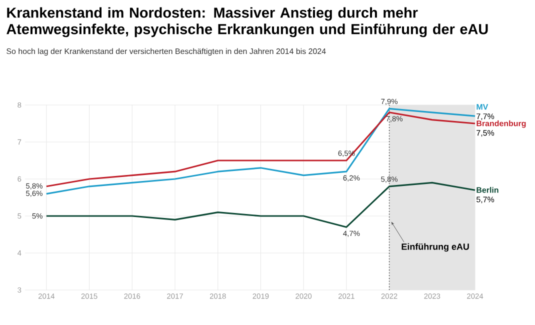 The width and height of the screenshot is (535, 325). Describe the element at coordinates (435, 247) in the screenshot. I see `annotation: Einführung eAU` at that location.